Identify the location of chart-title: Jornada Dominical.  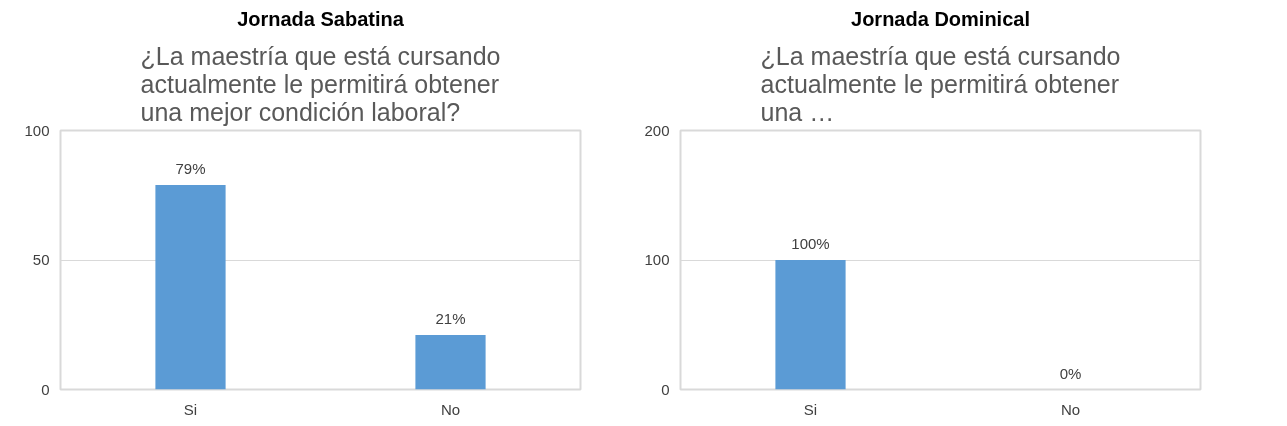
(940, 18).